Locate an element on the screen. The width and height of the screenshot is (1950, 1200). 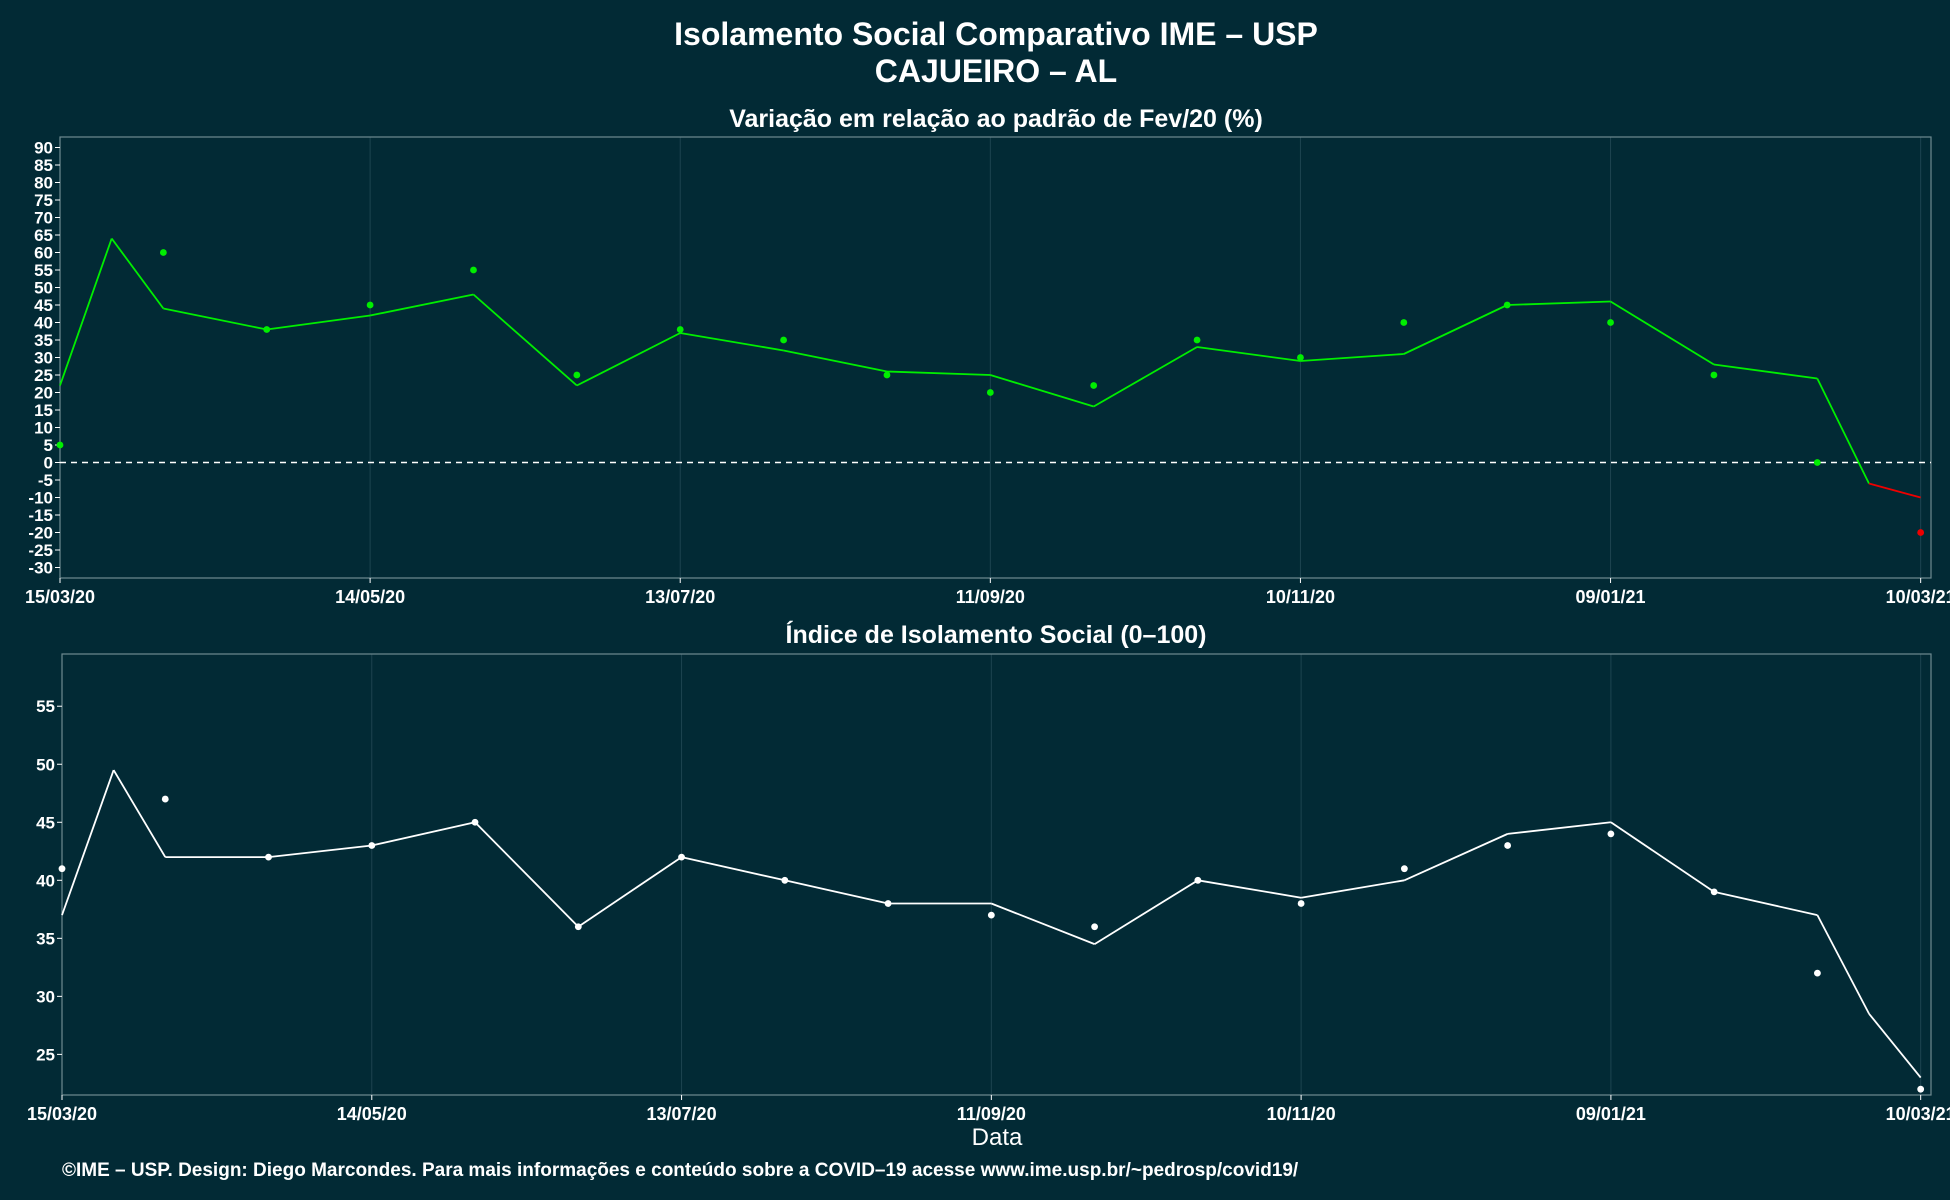
y-tick-label: 5 is located at coordinates (48, 445).